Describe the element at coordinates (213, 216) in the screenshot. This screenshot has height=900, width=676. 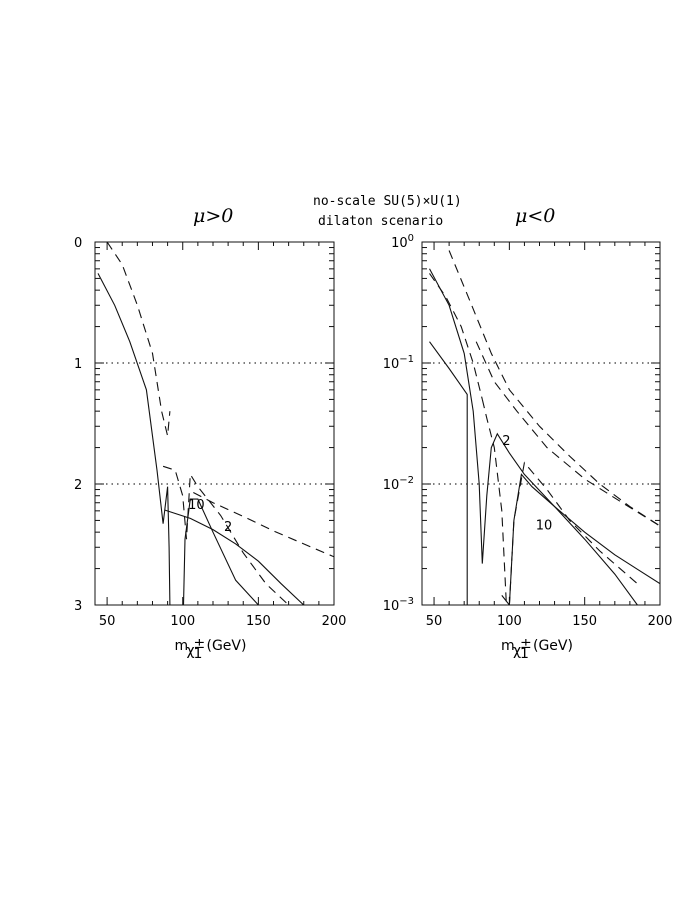
I see `panel-title: μ>0` at that location.